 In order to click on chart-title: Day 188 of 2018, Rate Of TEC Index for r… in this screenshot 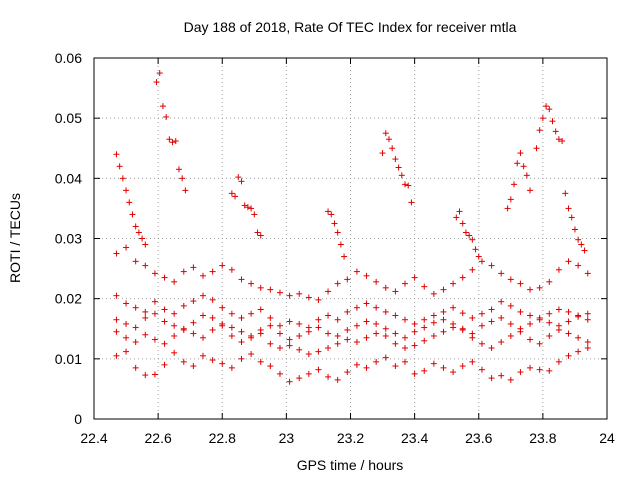, I will do `click(350, 27)`.